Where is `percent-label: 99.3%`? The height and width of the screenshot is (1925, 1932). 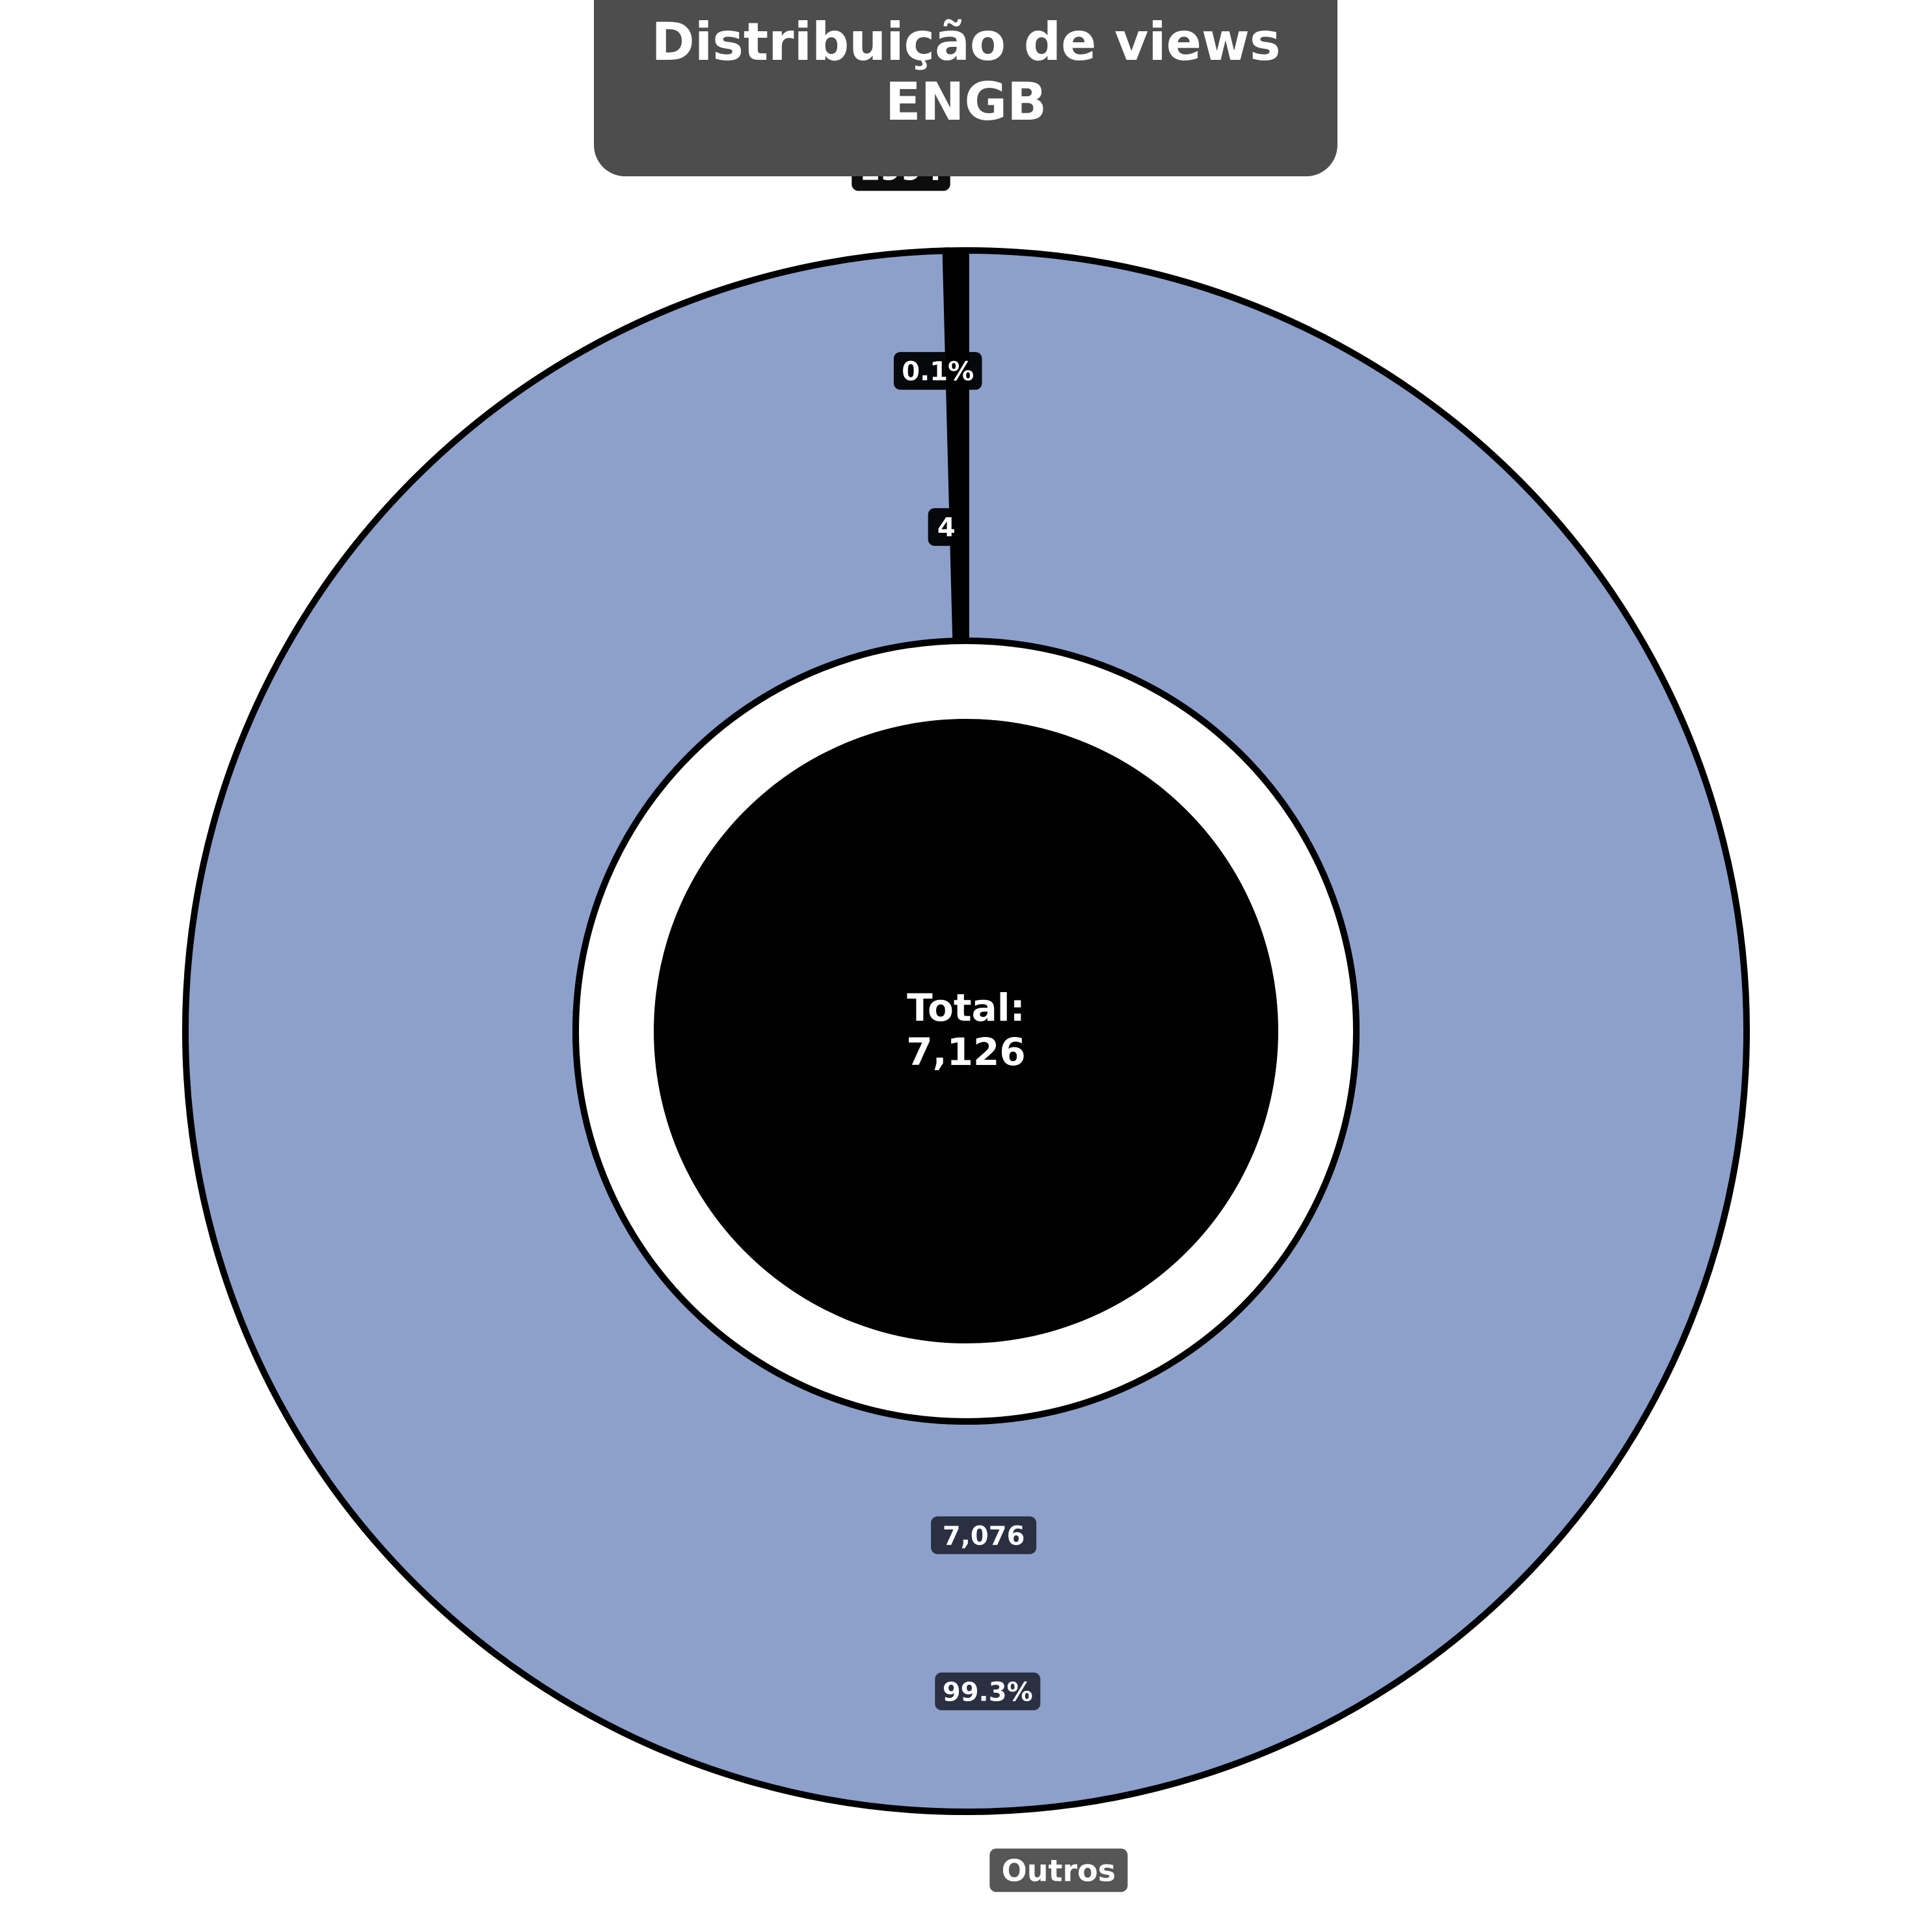
percent-label: 99.3% is located at coordinates (988, 1691).